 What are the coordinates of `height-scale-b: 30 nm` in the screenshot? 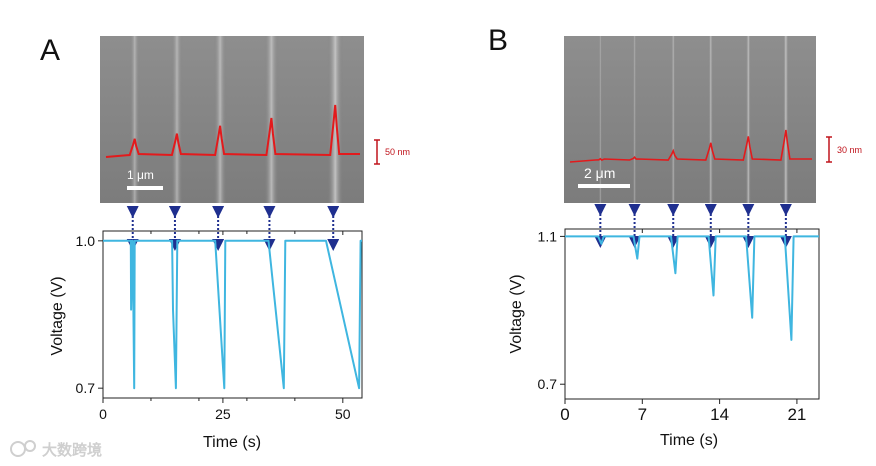 It's located at (844, 149).